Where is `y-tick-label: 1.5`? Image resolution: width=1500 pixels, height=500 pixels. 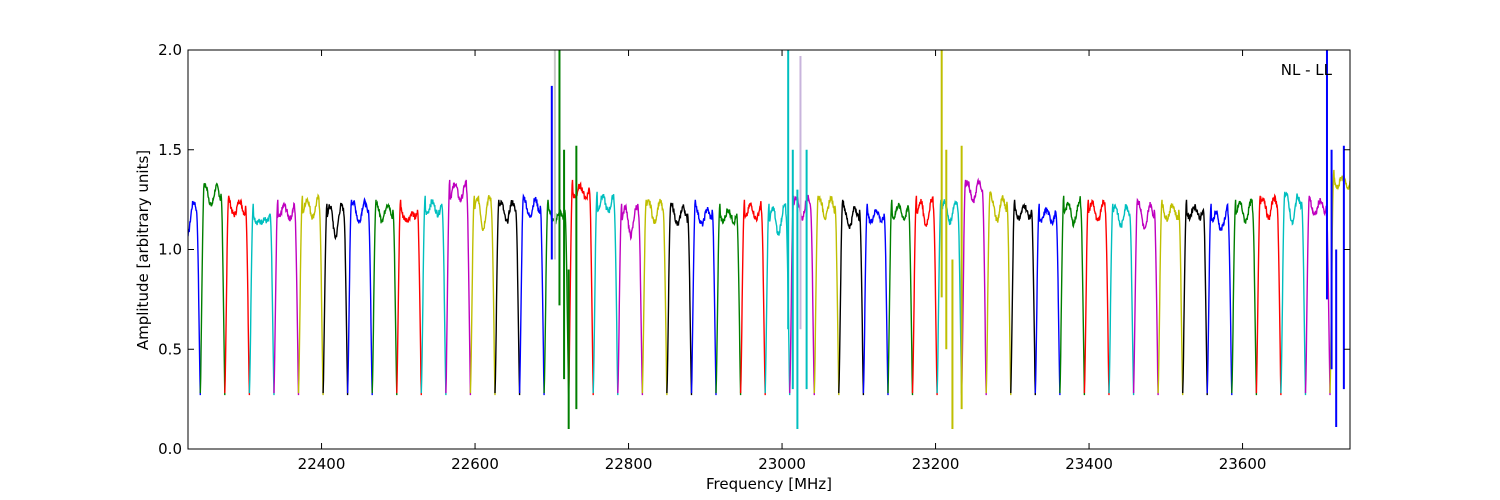
y-tick-label: 1.5 is located at coordinates (170, 150).